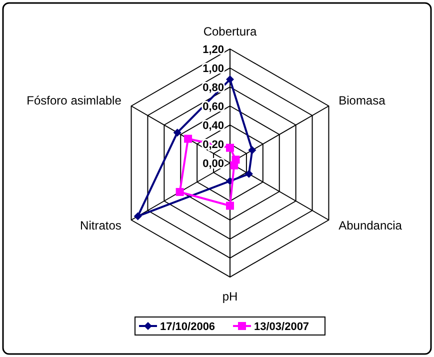 This screenshot has height=357, width=434. I want to click on legend-label: 17/10/2006, so click(188, 327).